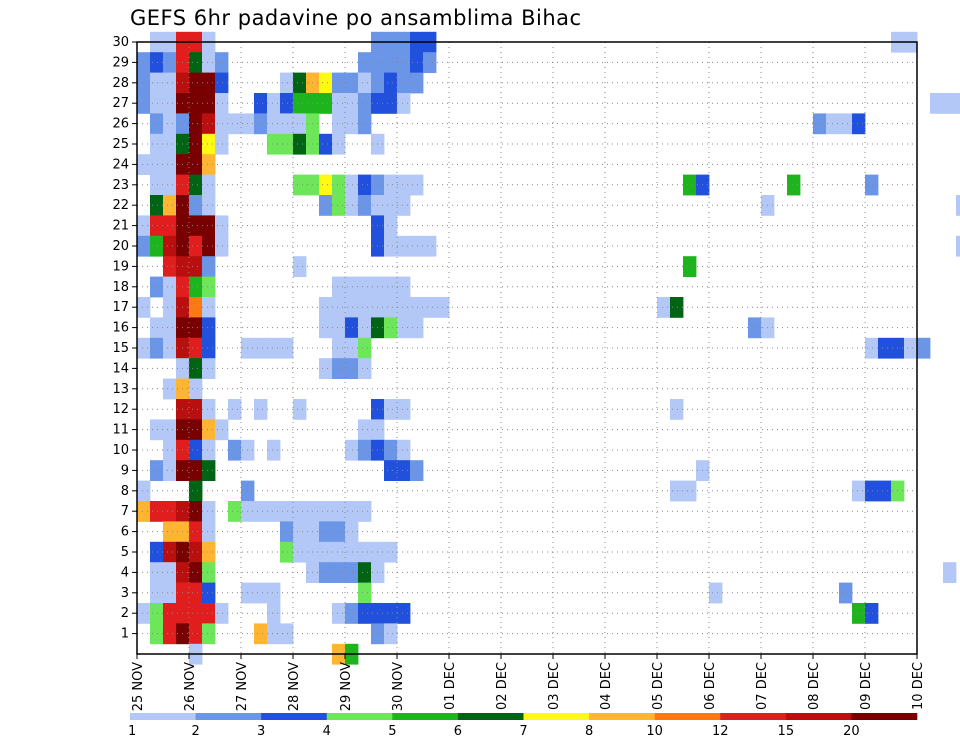 The height and width of the screenshot is (742, 960). I want to click on y-tick-label: 27, so click(120, 103).